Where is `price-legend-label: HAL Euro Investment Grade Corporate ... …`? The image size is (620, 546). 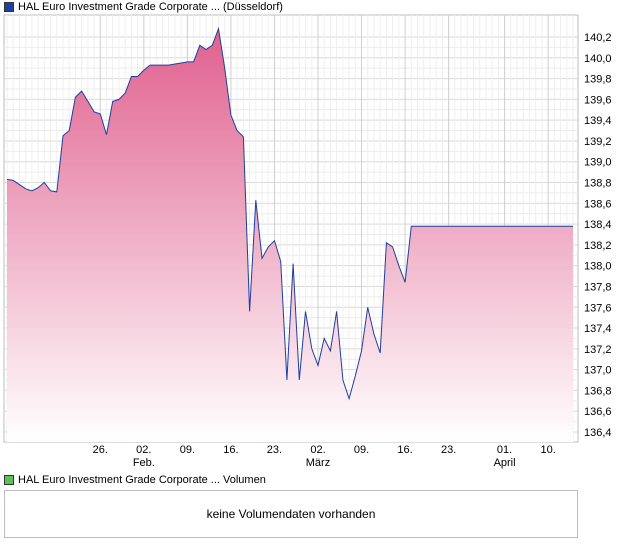 price-legend-label: HAL Euro Investment Grade Corporate ... … is located at coordinates (150, 7).